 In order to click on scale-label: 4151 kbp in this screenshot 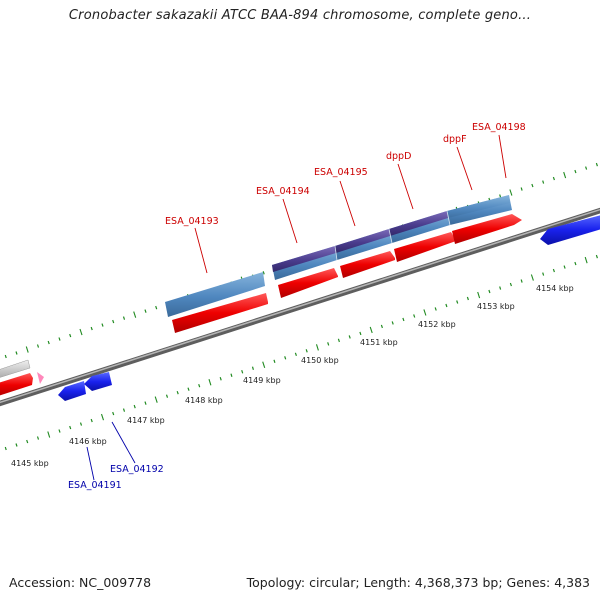, I will do `click(379, 342)`.